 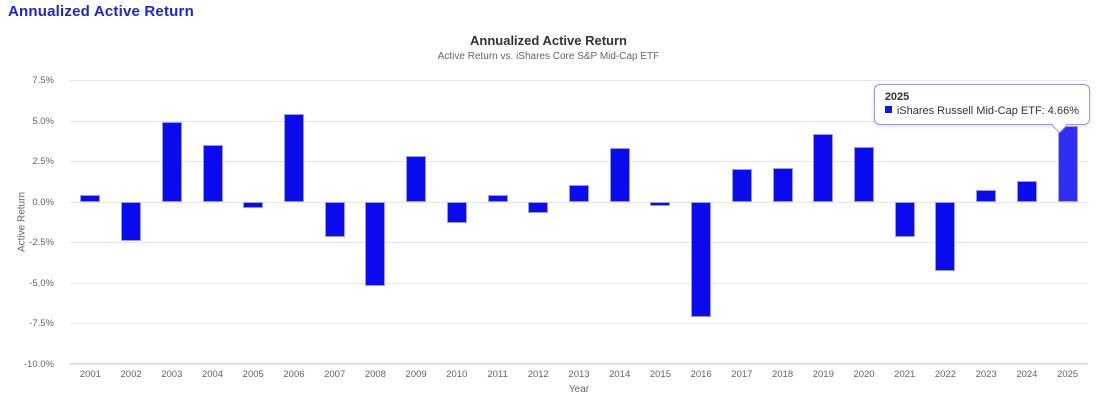 I want to click on bar-2004, so click(x=212, y=173).